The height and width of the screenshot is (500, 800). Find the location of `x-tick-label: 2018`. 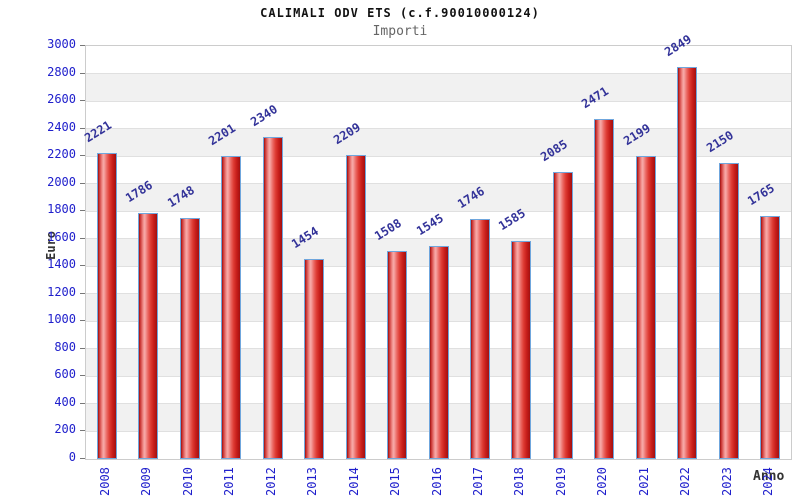

x-tick-label: 2018 is located at coordinates (519, 481).